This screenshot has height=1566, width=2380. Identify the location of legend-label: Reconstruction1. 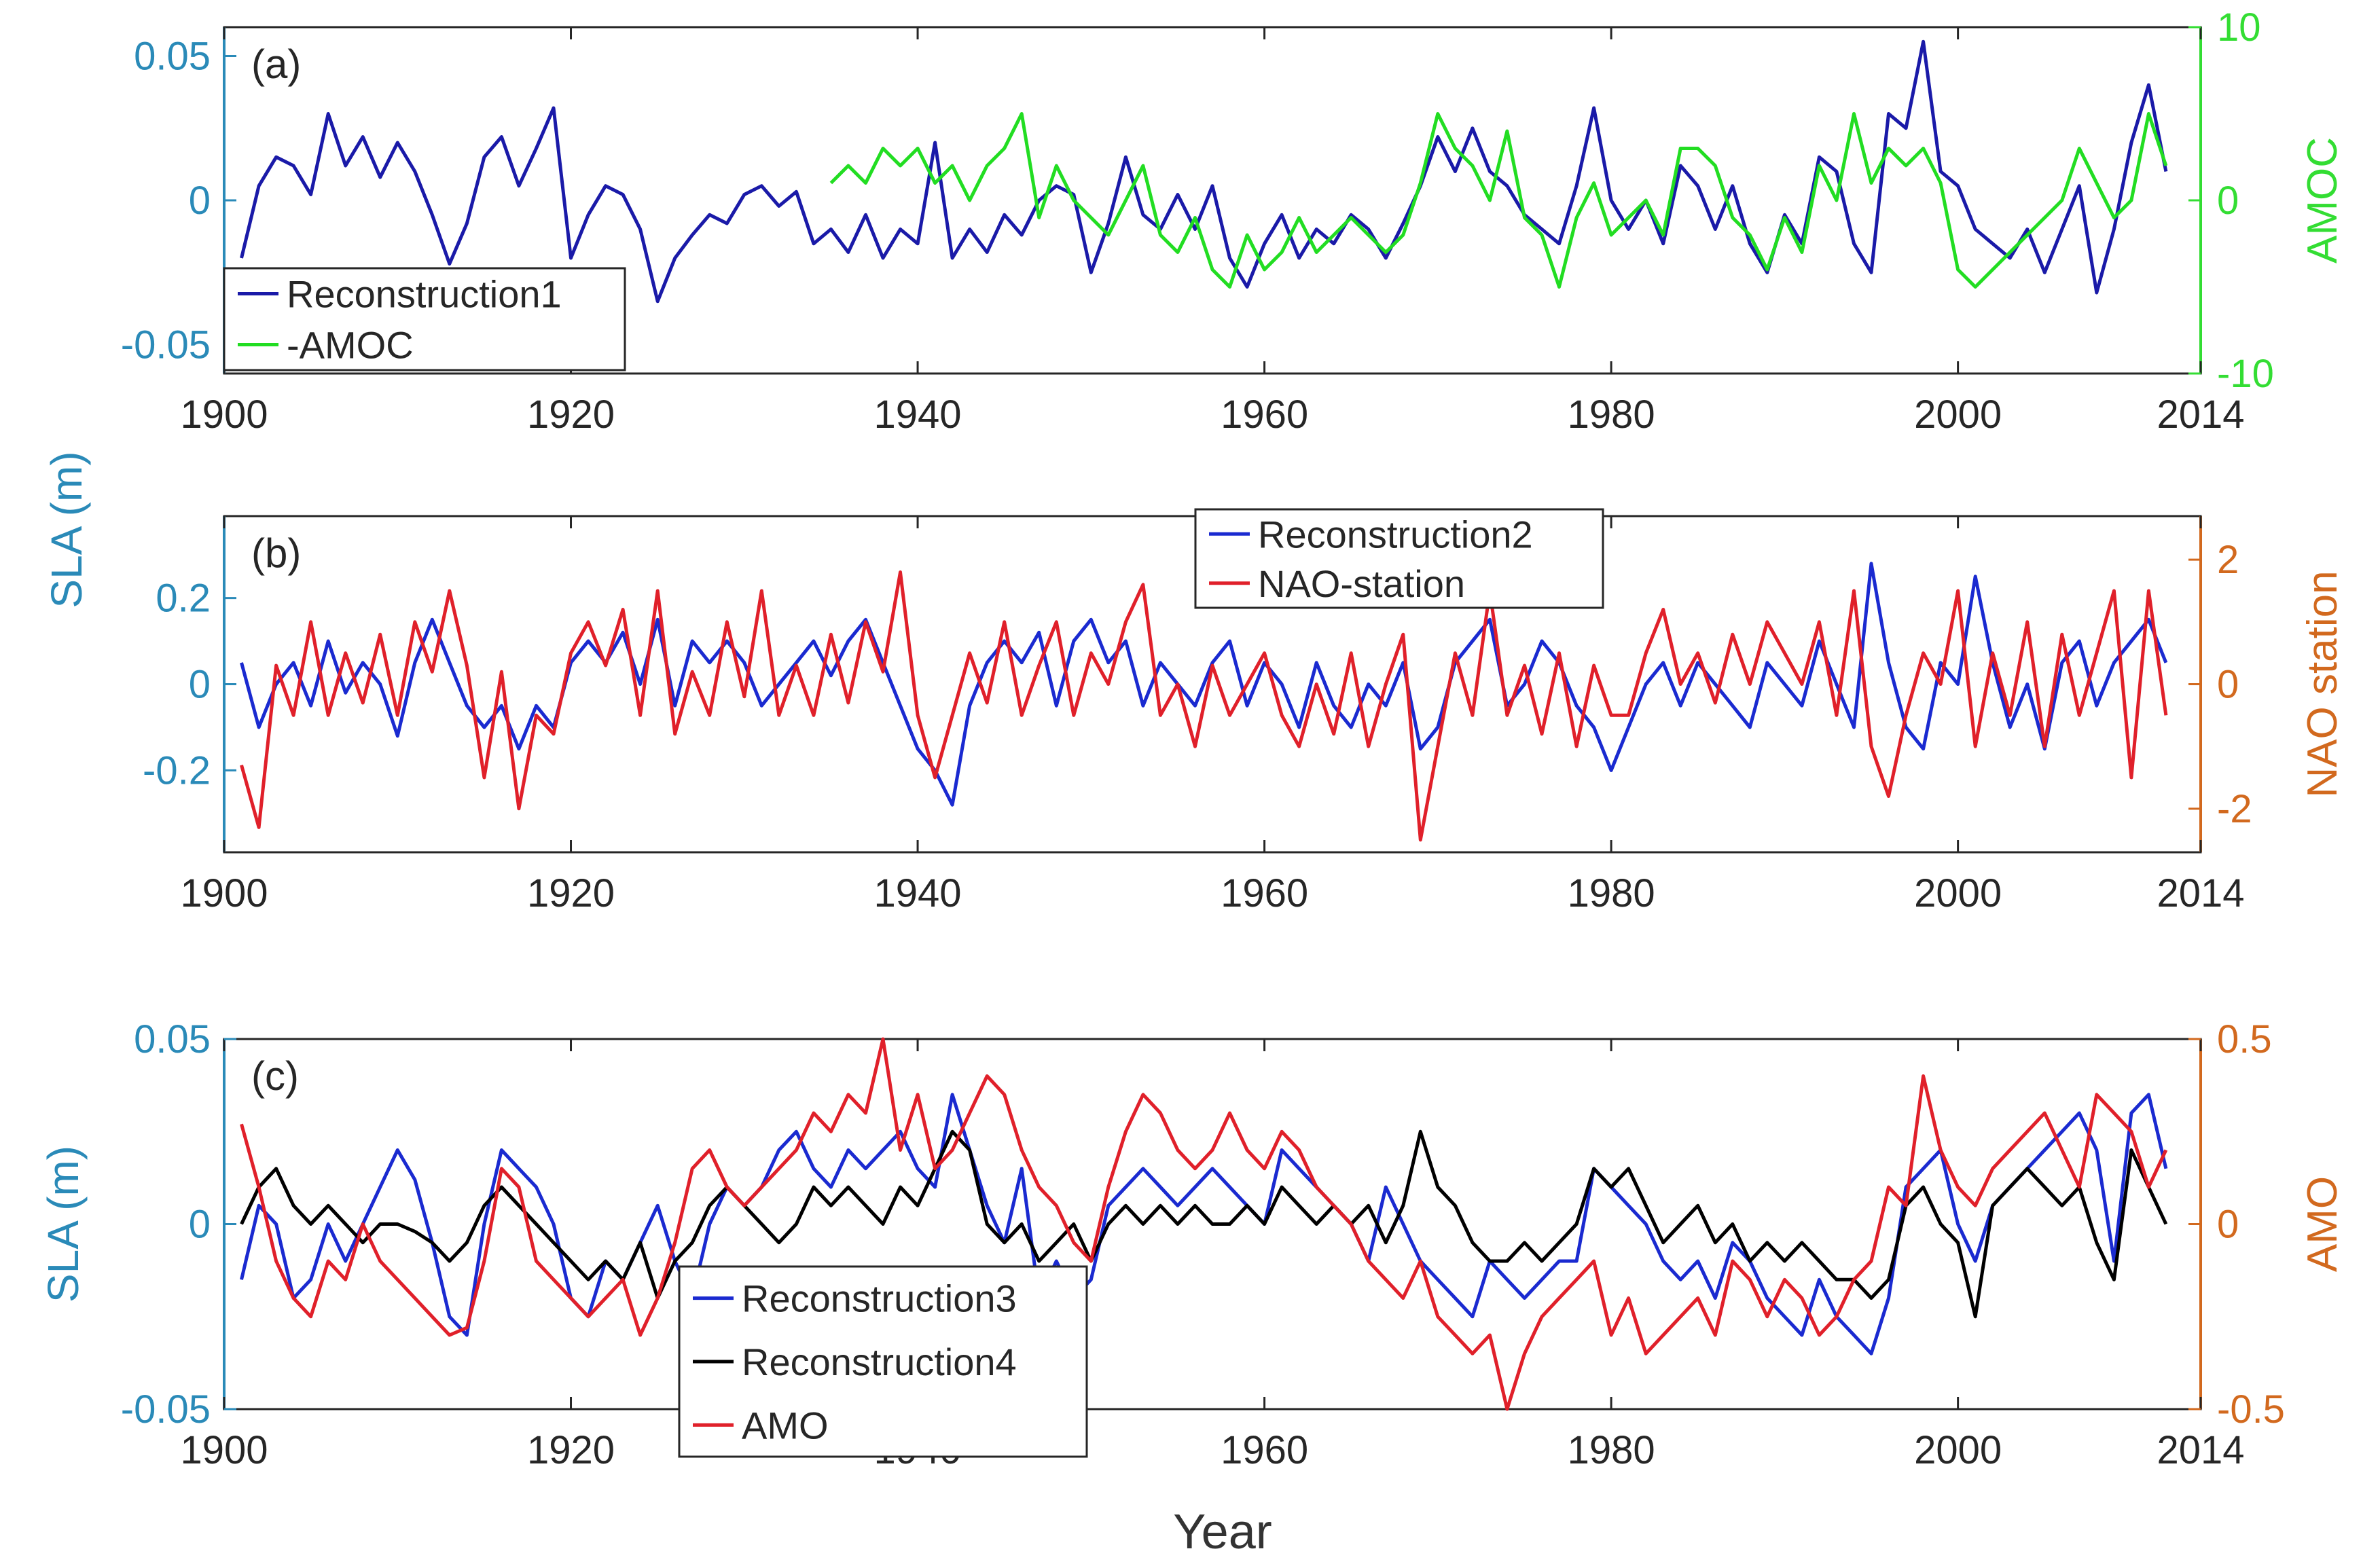
(424, 294).